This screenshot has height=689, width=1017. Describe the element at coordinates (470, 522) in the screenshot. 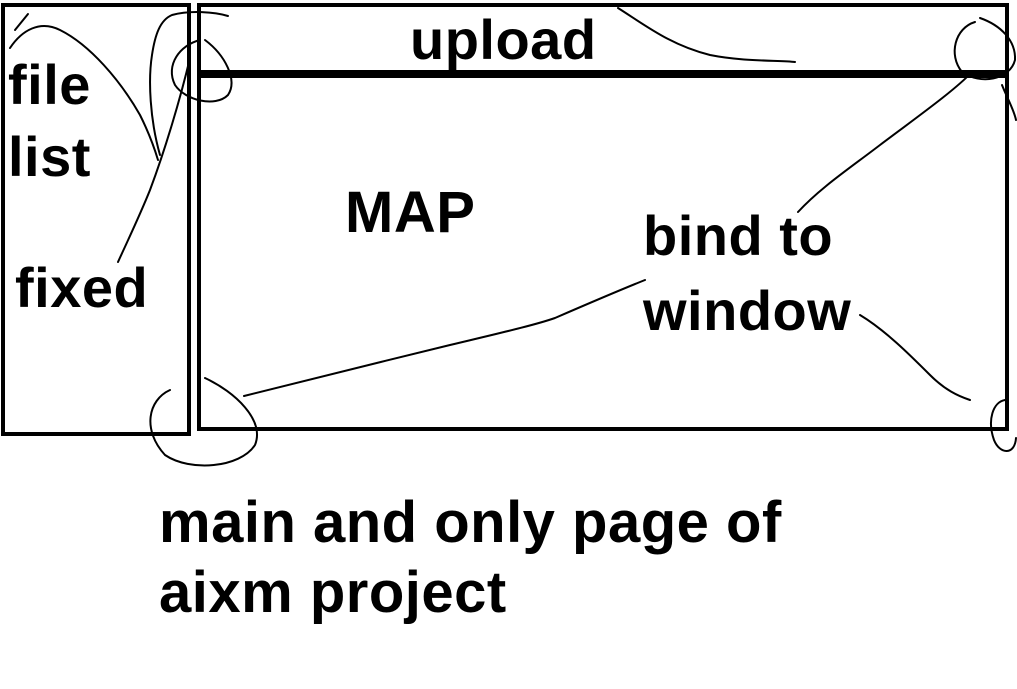

I see `caption-line1: main and only page of` at that location.